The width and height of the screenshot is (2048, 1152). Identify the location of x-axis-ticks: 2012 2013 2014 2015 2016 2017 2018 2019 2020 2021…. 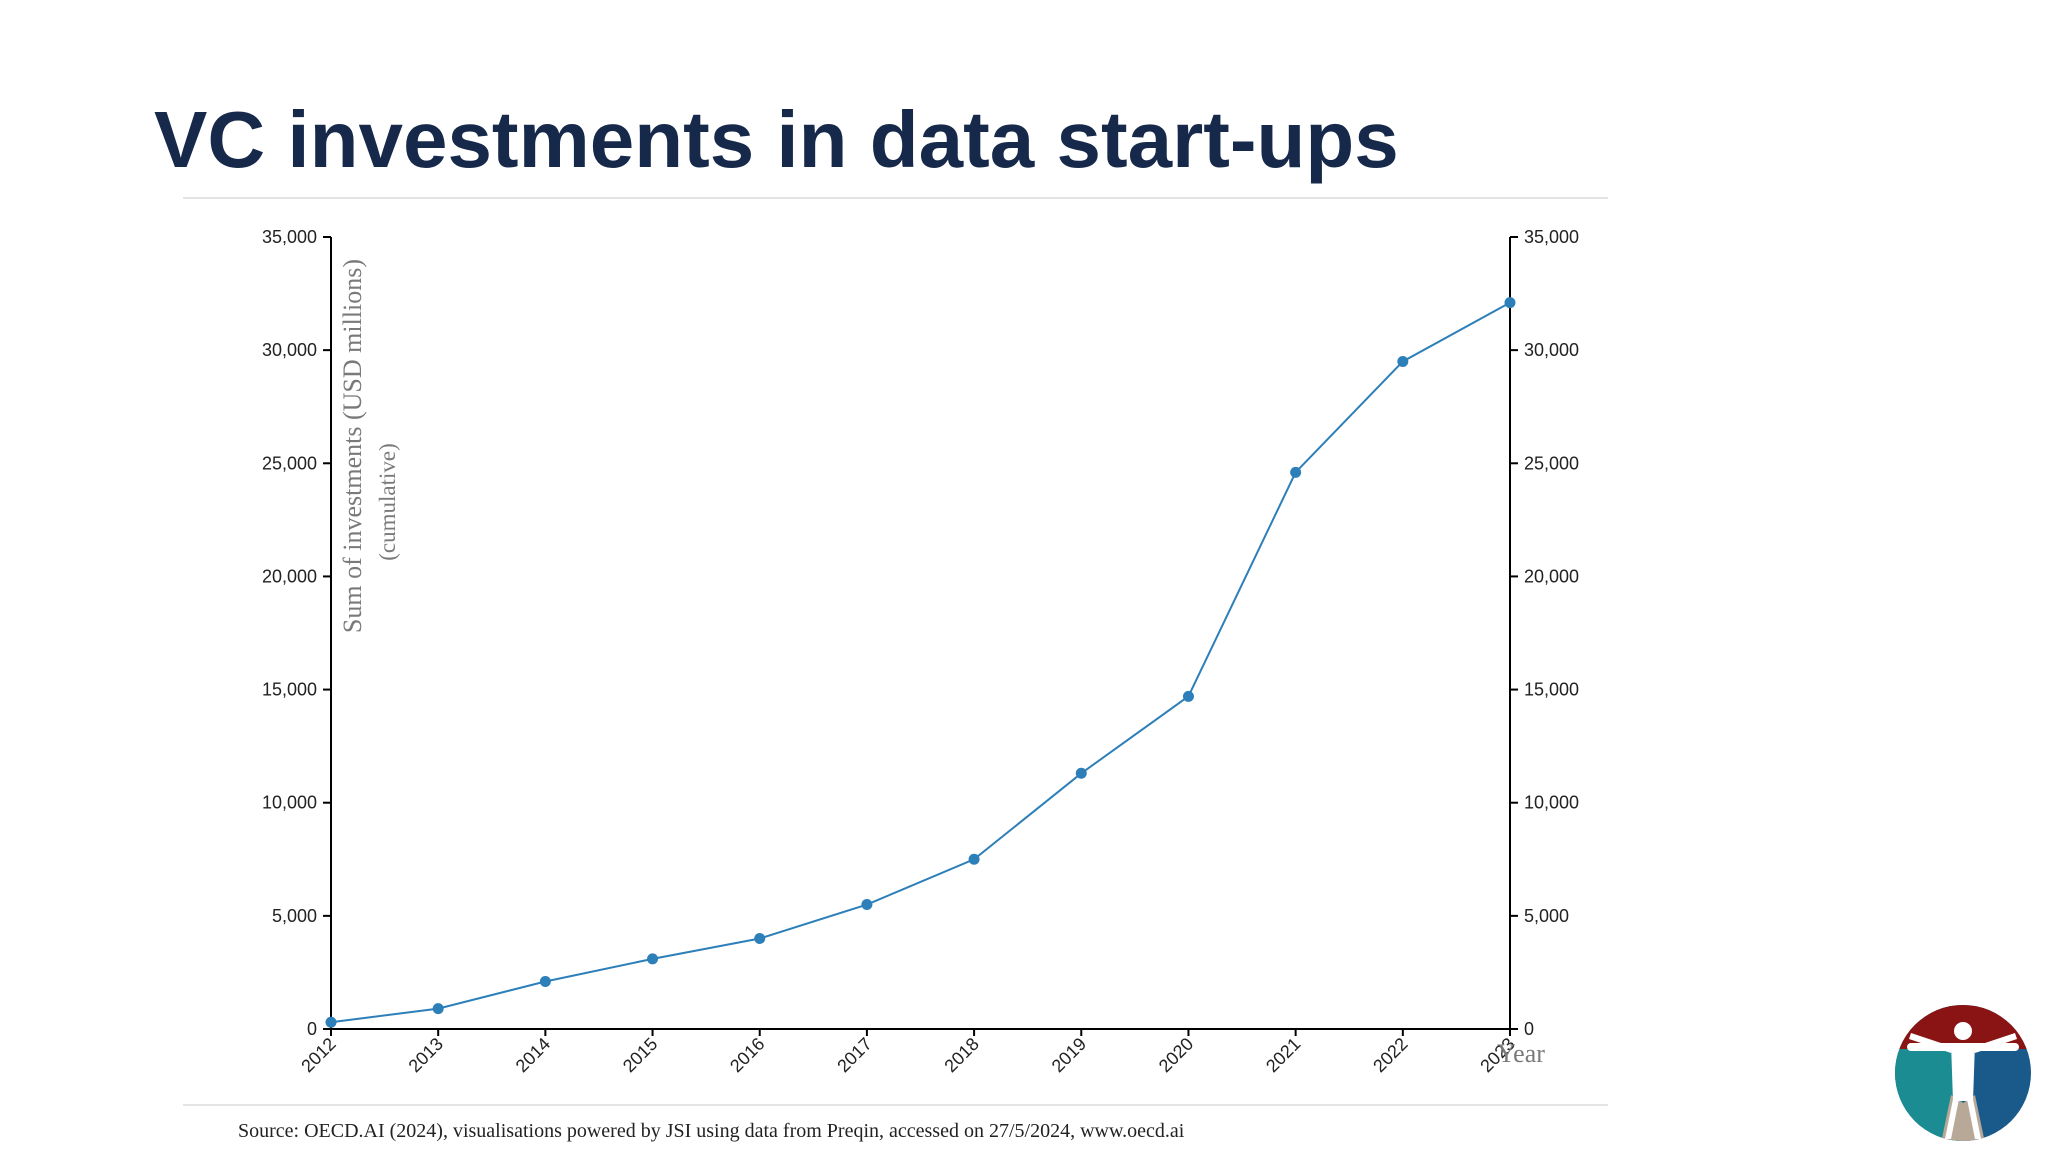
(908, 1052).